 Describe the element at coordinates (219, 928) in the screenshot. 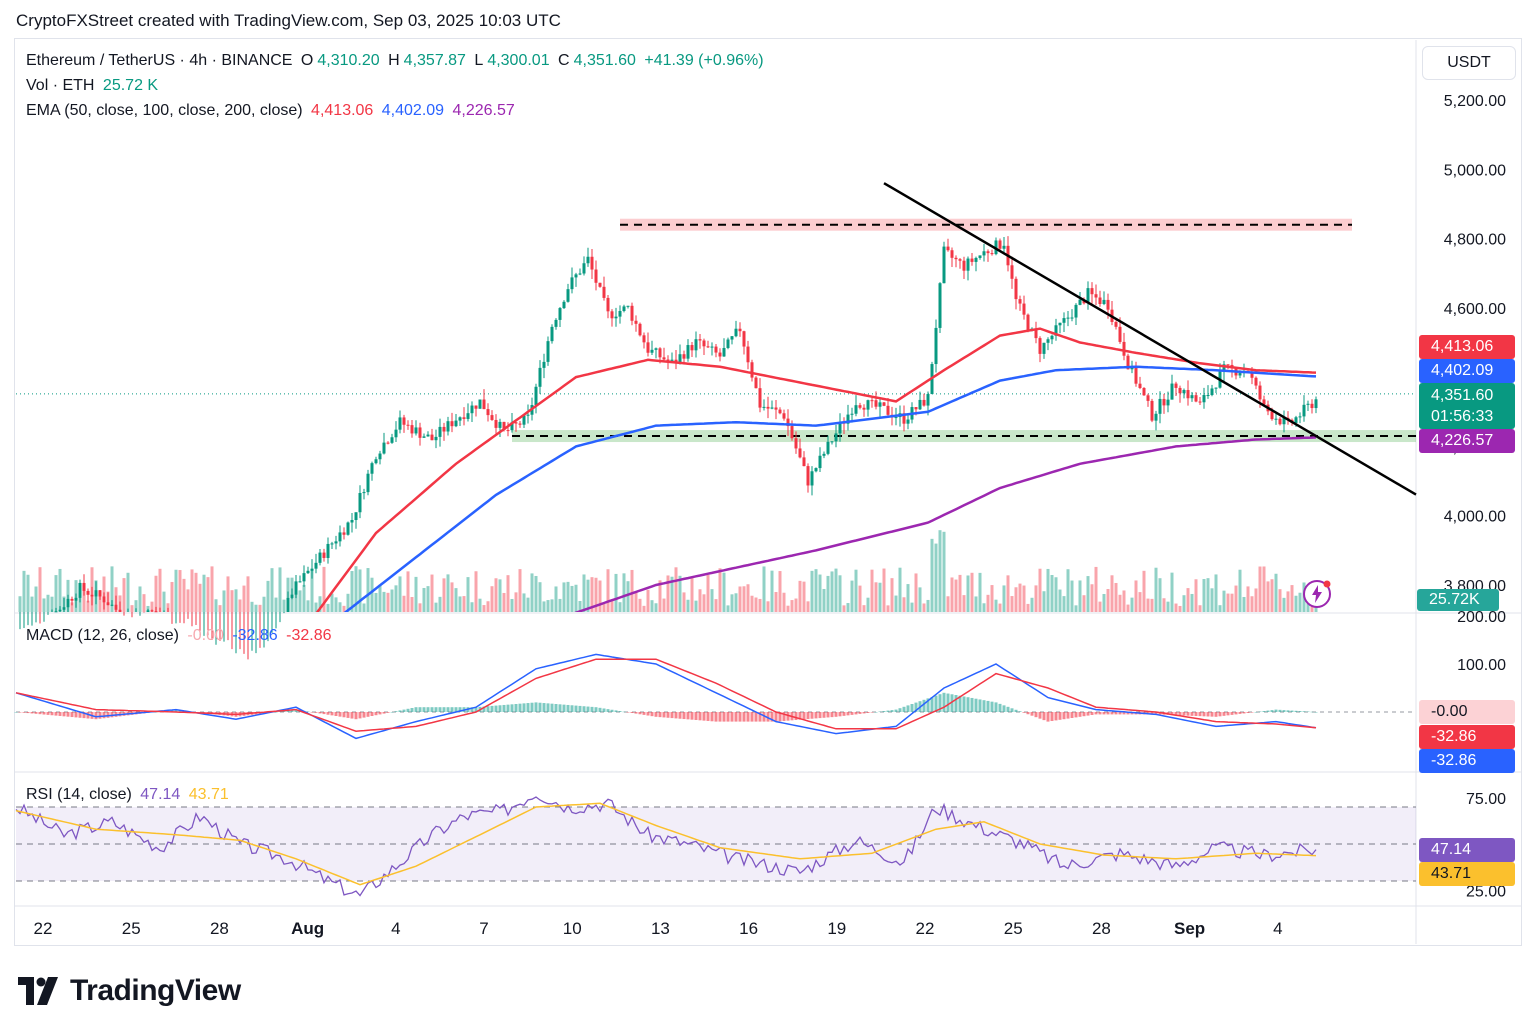

I see `time-axis-tick: 28` at that location.